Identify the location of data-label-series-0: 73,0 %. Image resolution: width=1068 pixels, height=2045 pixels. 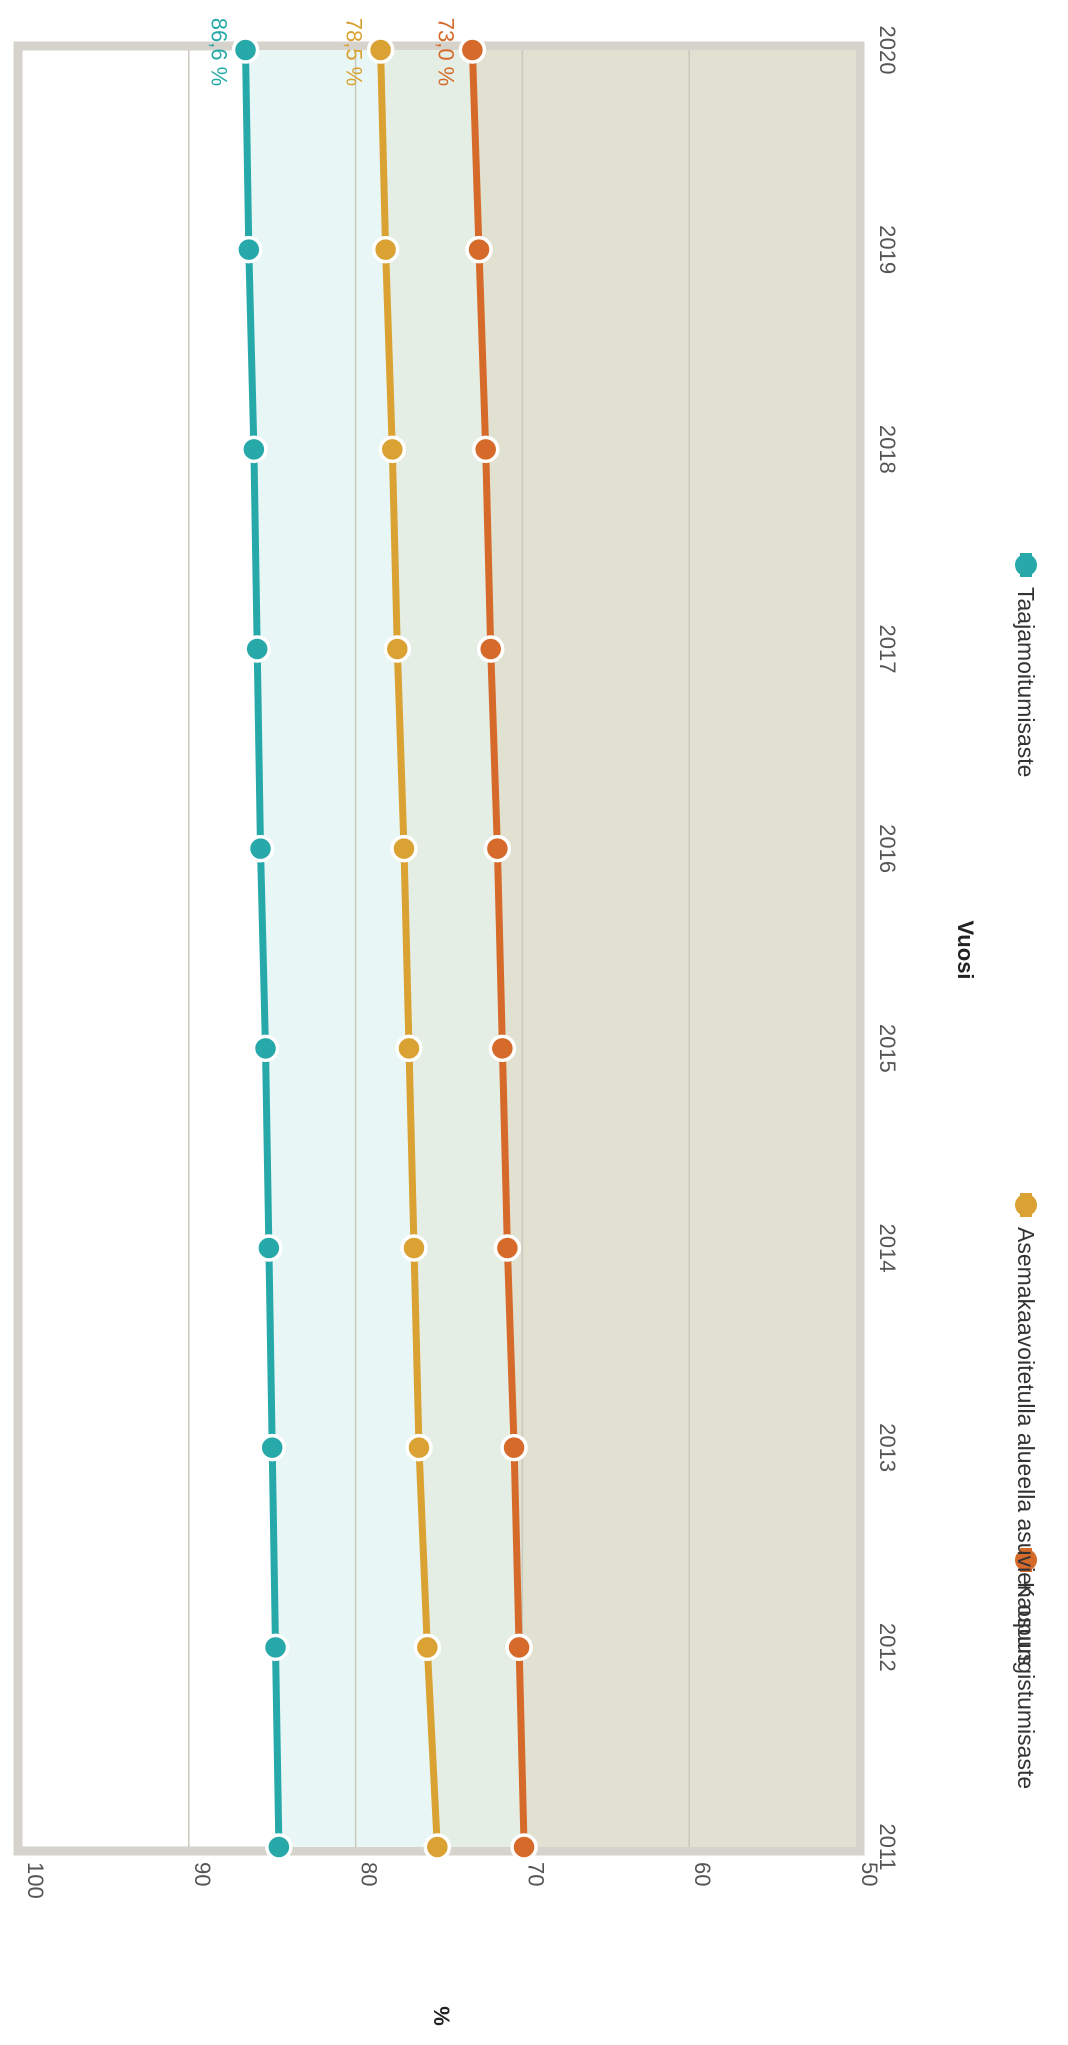
(445, 52).